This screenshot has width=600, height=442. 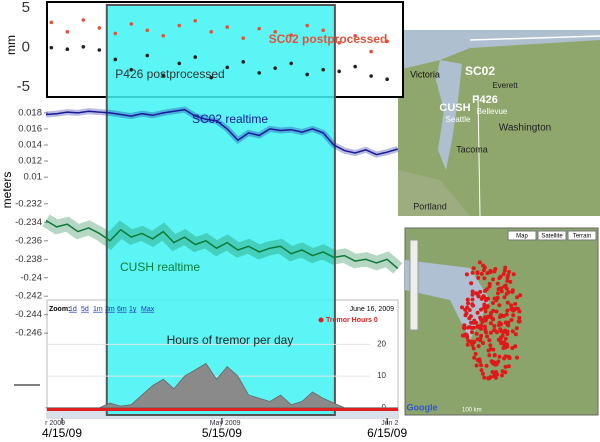 What do you see at coordinates (98, 309) in the screenshot?
I see `zoom-option: 1m` at bounding box center [98, 309].